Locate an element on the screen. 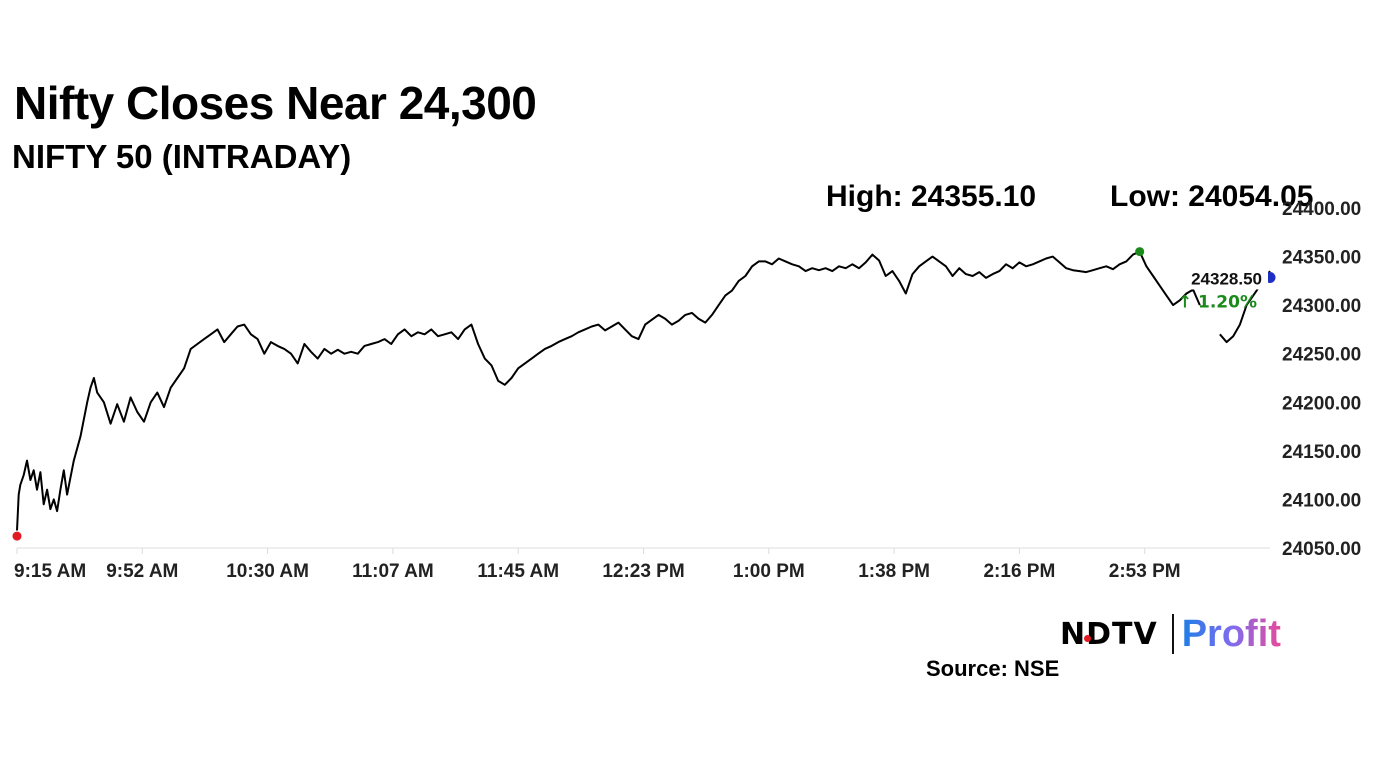  y-tick-label: 24250.00 is located at coordinates (1321, 355).